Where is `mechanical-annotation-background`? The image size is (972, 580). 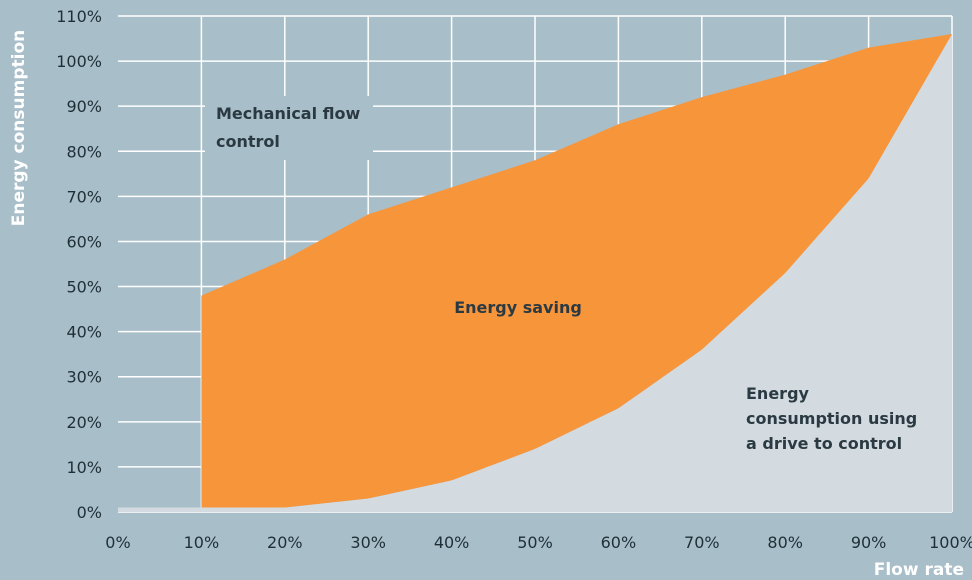
mechanical-annotation-background is located at coordinates (289, 128).